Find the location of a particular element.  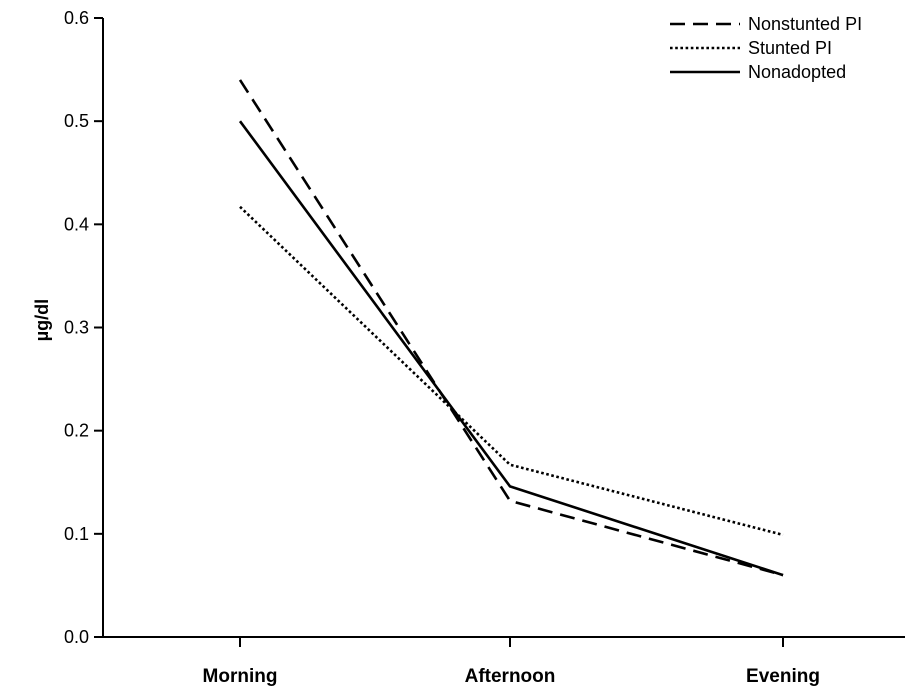

x-category-label: Afternoon is located at coordinates (510, 676).